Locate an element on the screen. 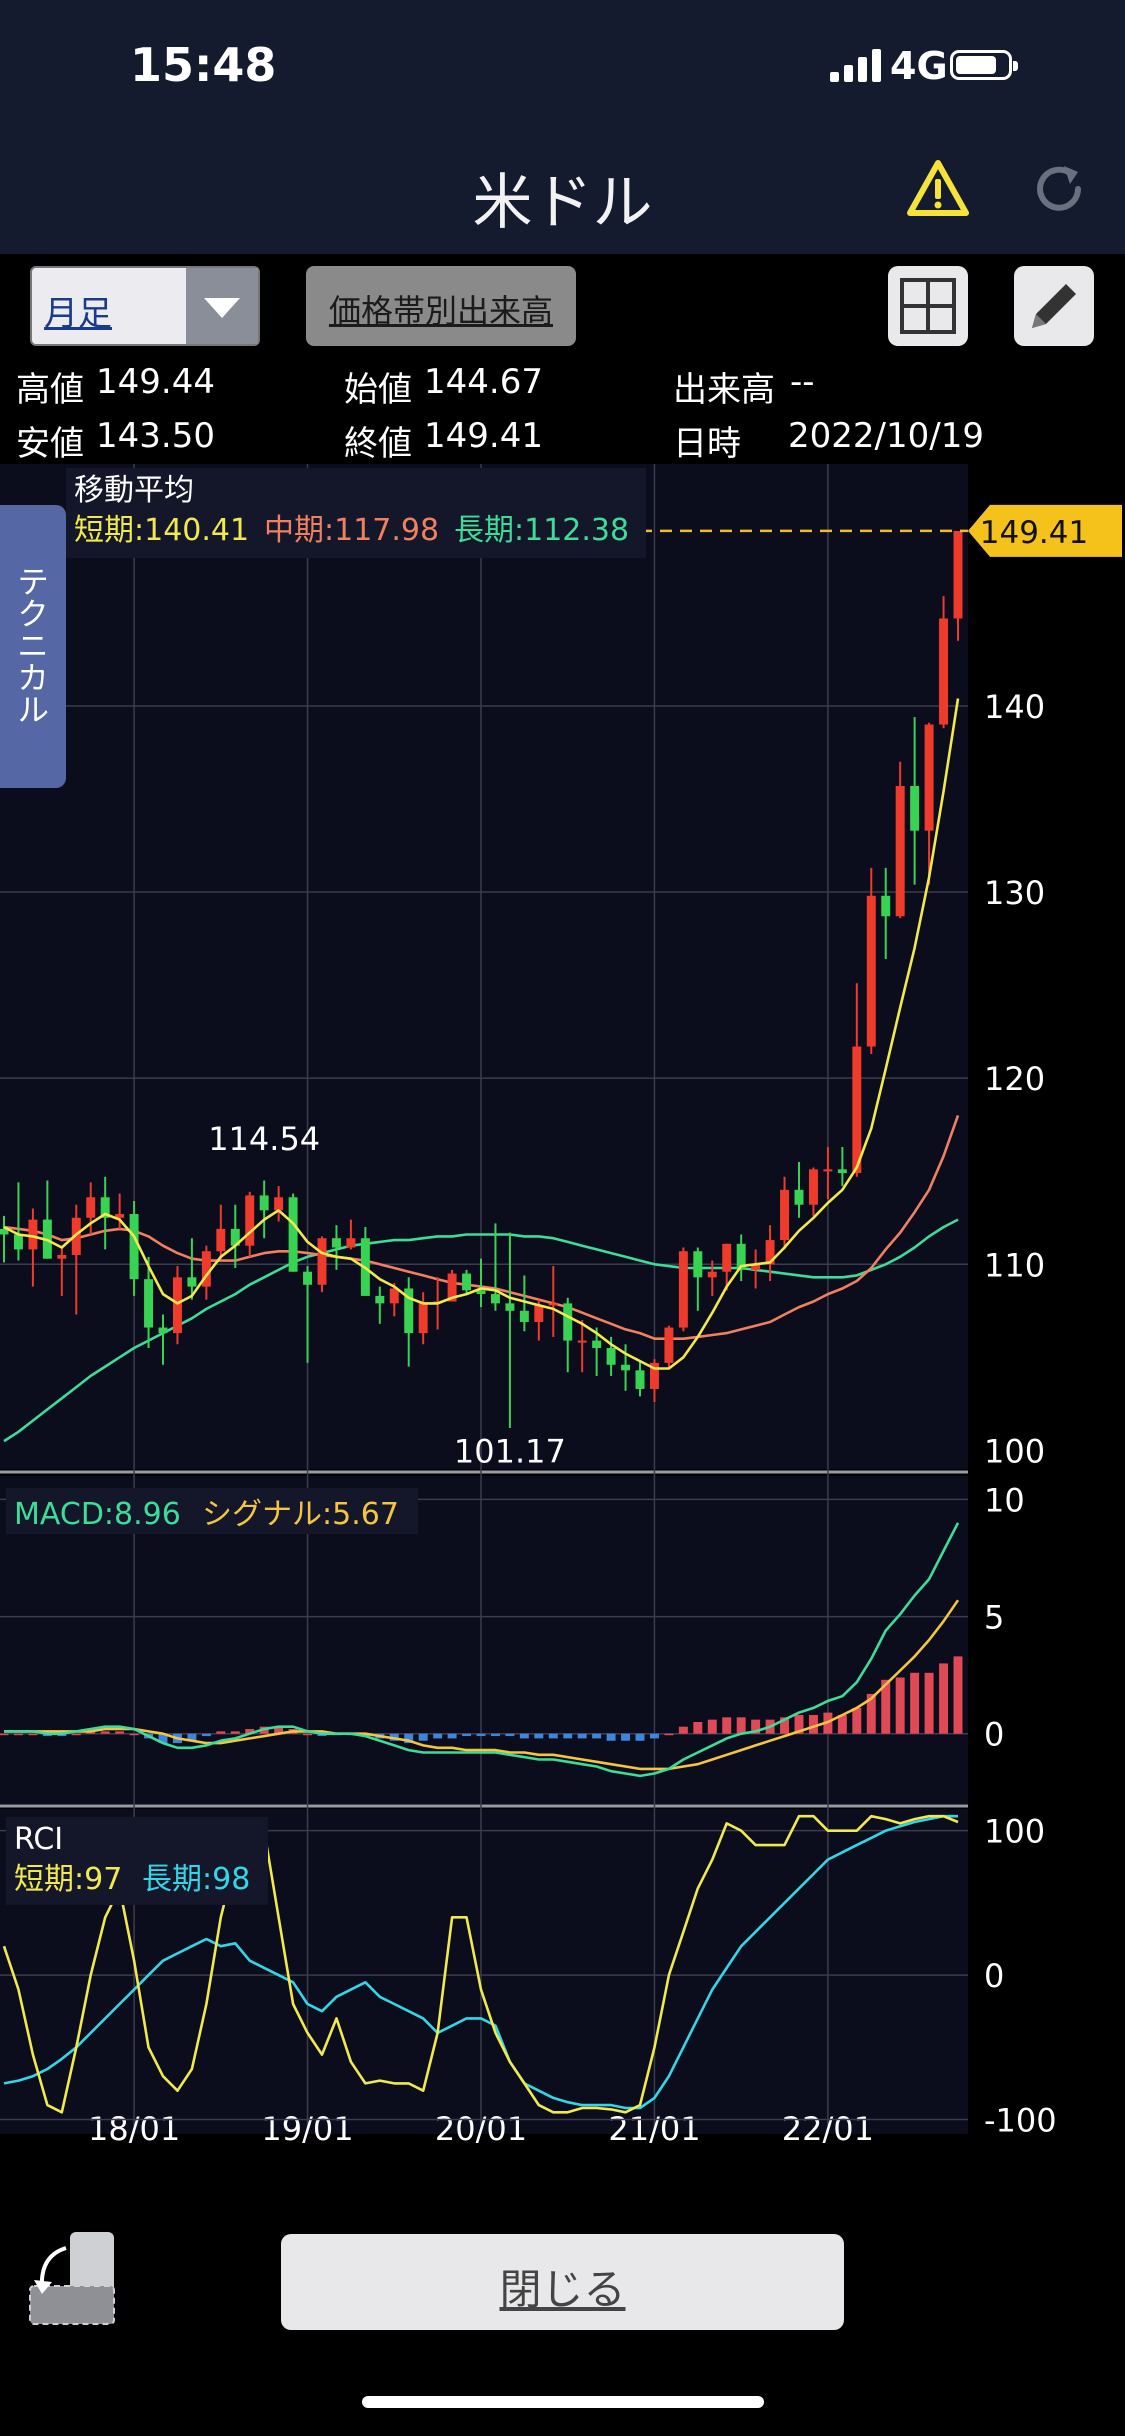 Image resolution: width=1125 pixels, height=2436 pixels. low-label: 安値 is located at coordinates (50, 444).